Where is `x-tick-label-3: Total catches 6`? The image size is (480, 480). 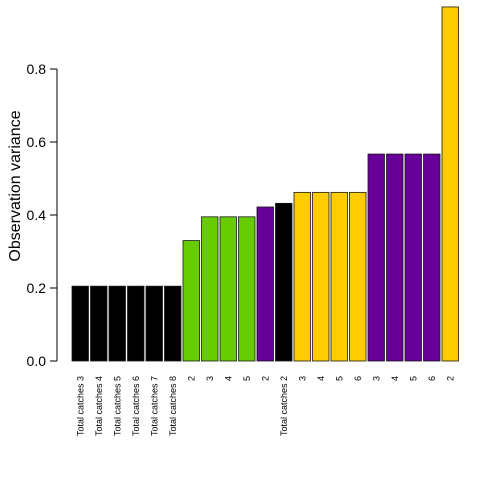
x-tick-label-3: Total catches 6 is located at coordinates (136, 406).